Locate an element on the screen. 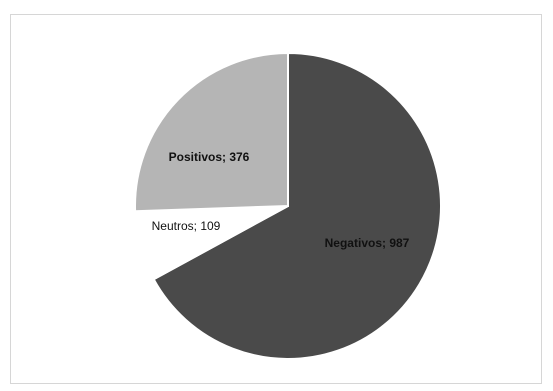 The height and width of the screenshot is (391, 553). label-positivos: Positivos; 376 is located at coordinates (209, 157).